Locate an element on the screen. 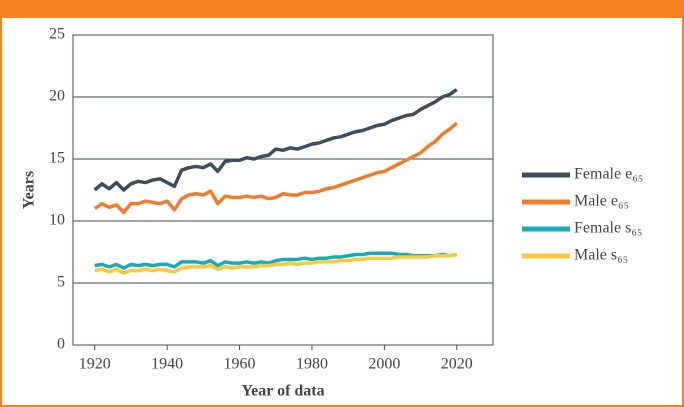 Image resolution: width=684 pixels, height=407 pixels. x-tick-label: 1960 is located at coordinates (240, 364).